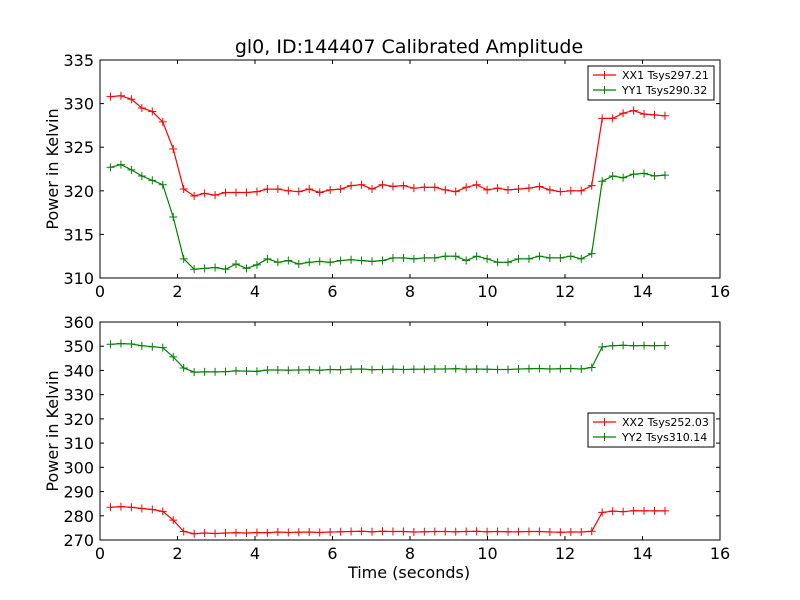  I want to click on bottom-y-tick-label: 300, so click(78, 467).